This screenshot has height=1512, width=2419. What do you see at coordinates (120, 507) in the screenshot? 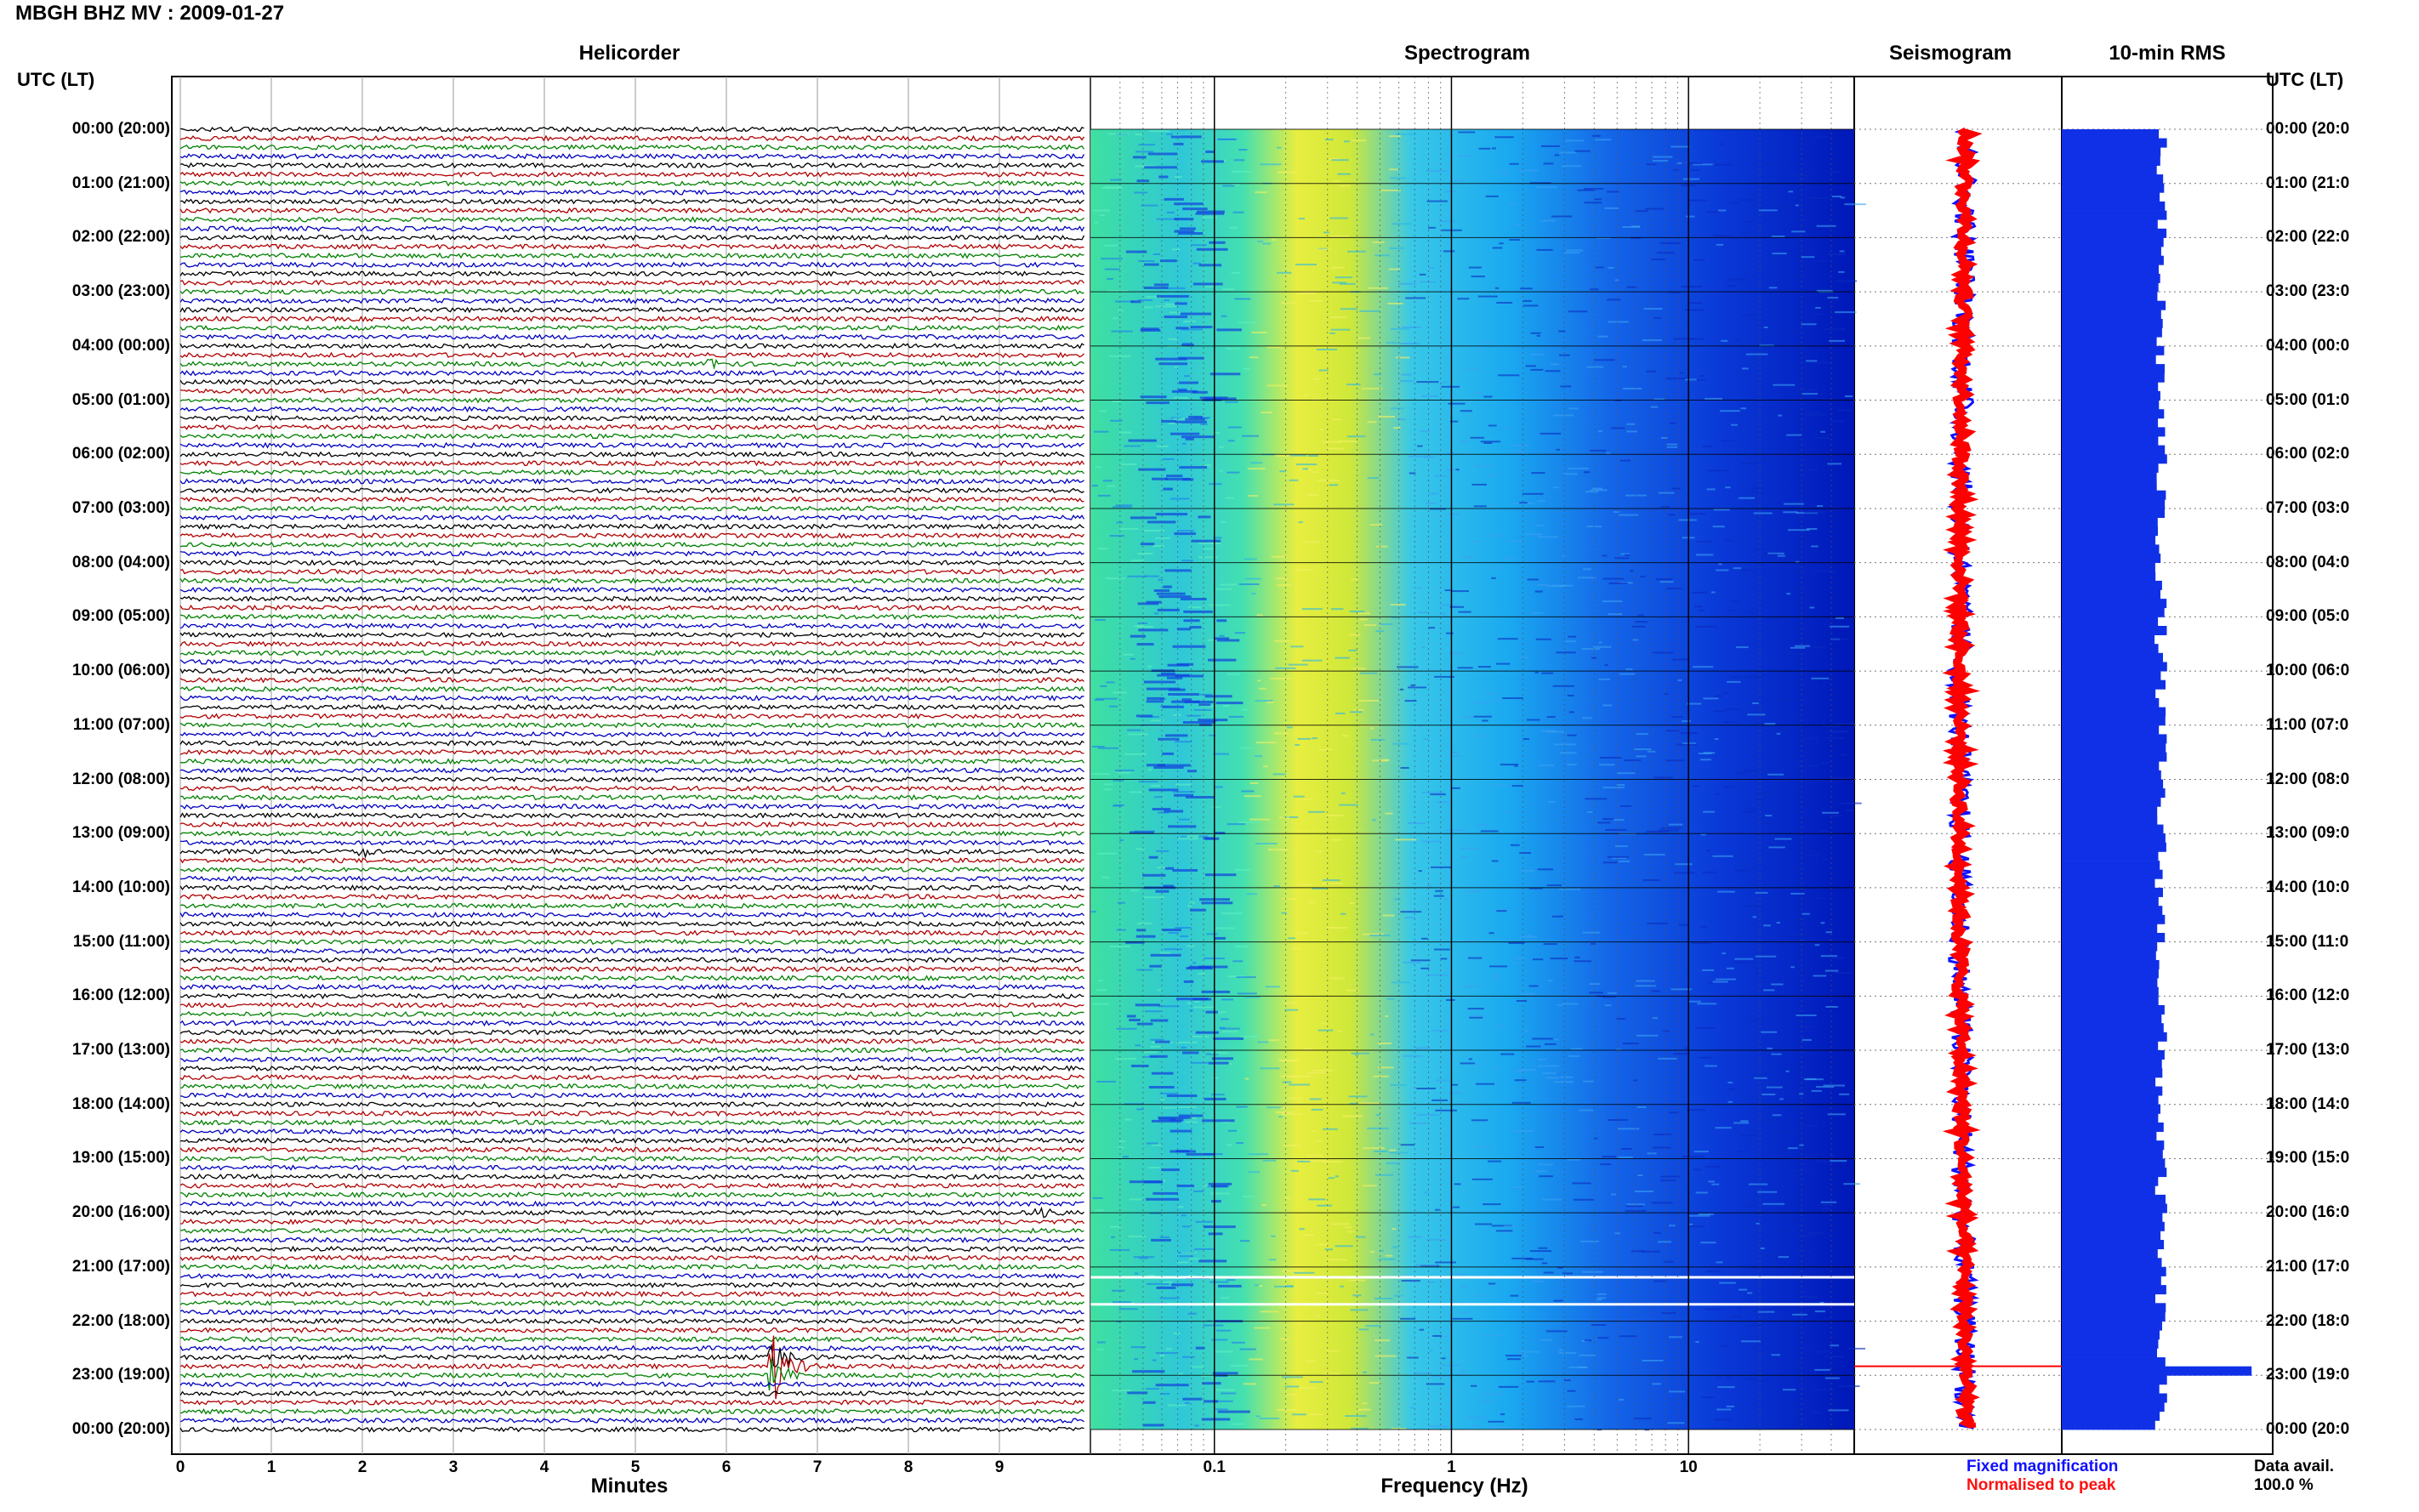
I see `time-label-left: 07:00 (03:00)` at bounding box center [120, 507].